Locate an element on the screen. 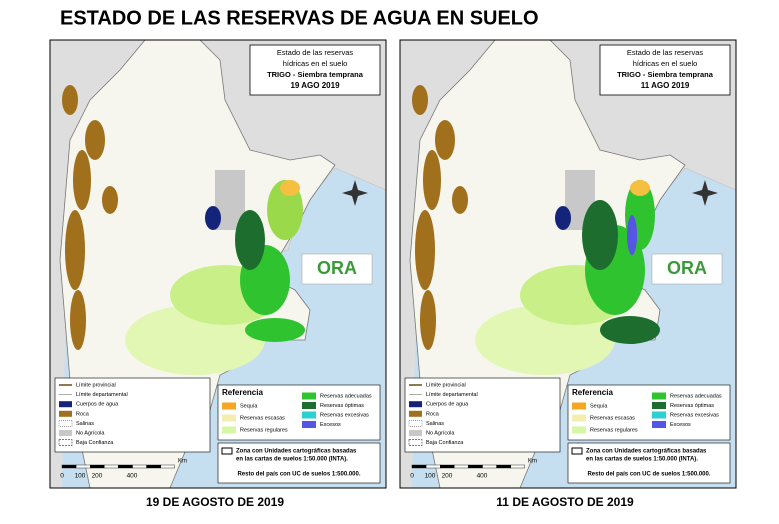  info-box is located at coordinates (315, 70).